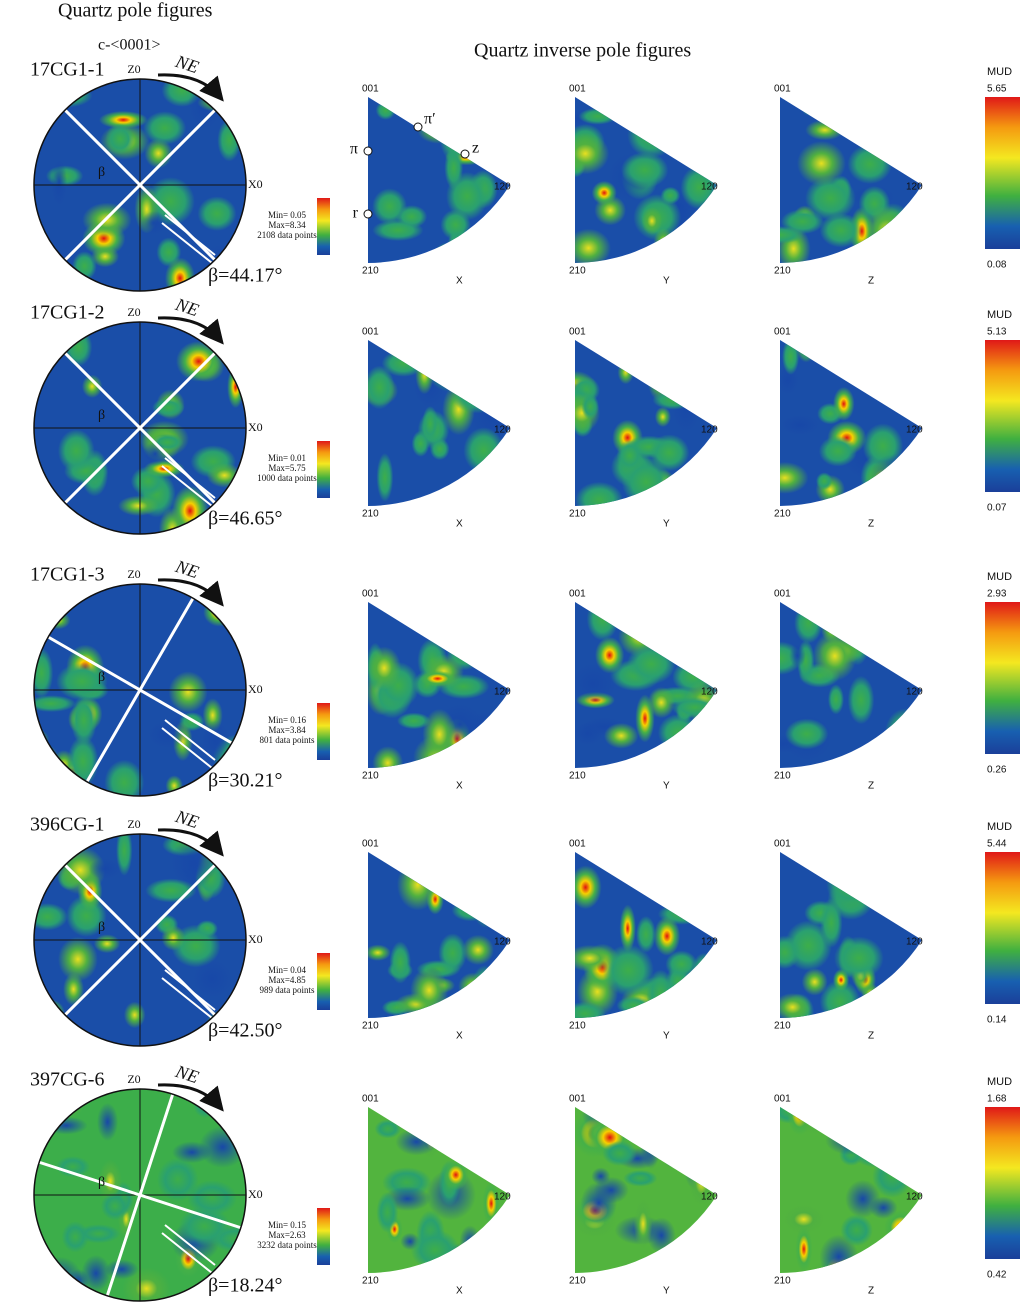  What do you see at coordinates (245, 519) in the screenshot?
I see `beta-angle: β=46.65°` at bounding box center [245, 519].